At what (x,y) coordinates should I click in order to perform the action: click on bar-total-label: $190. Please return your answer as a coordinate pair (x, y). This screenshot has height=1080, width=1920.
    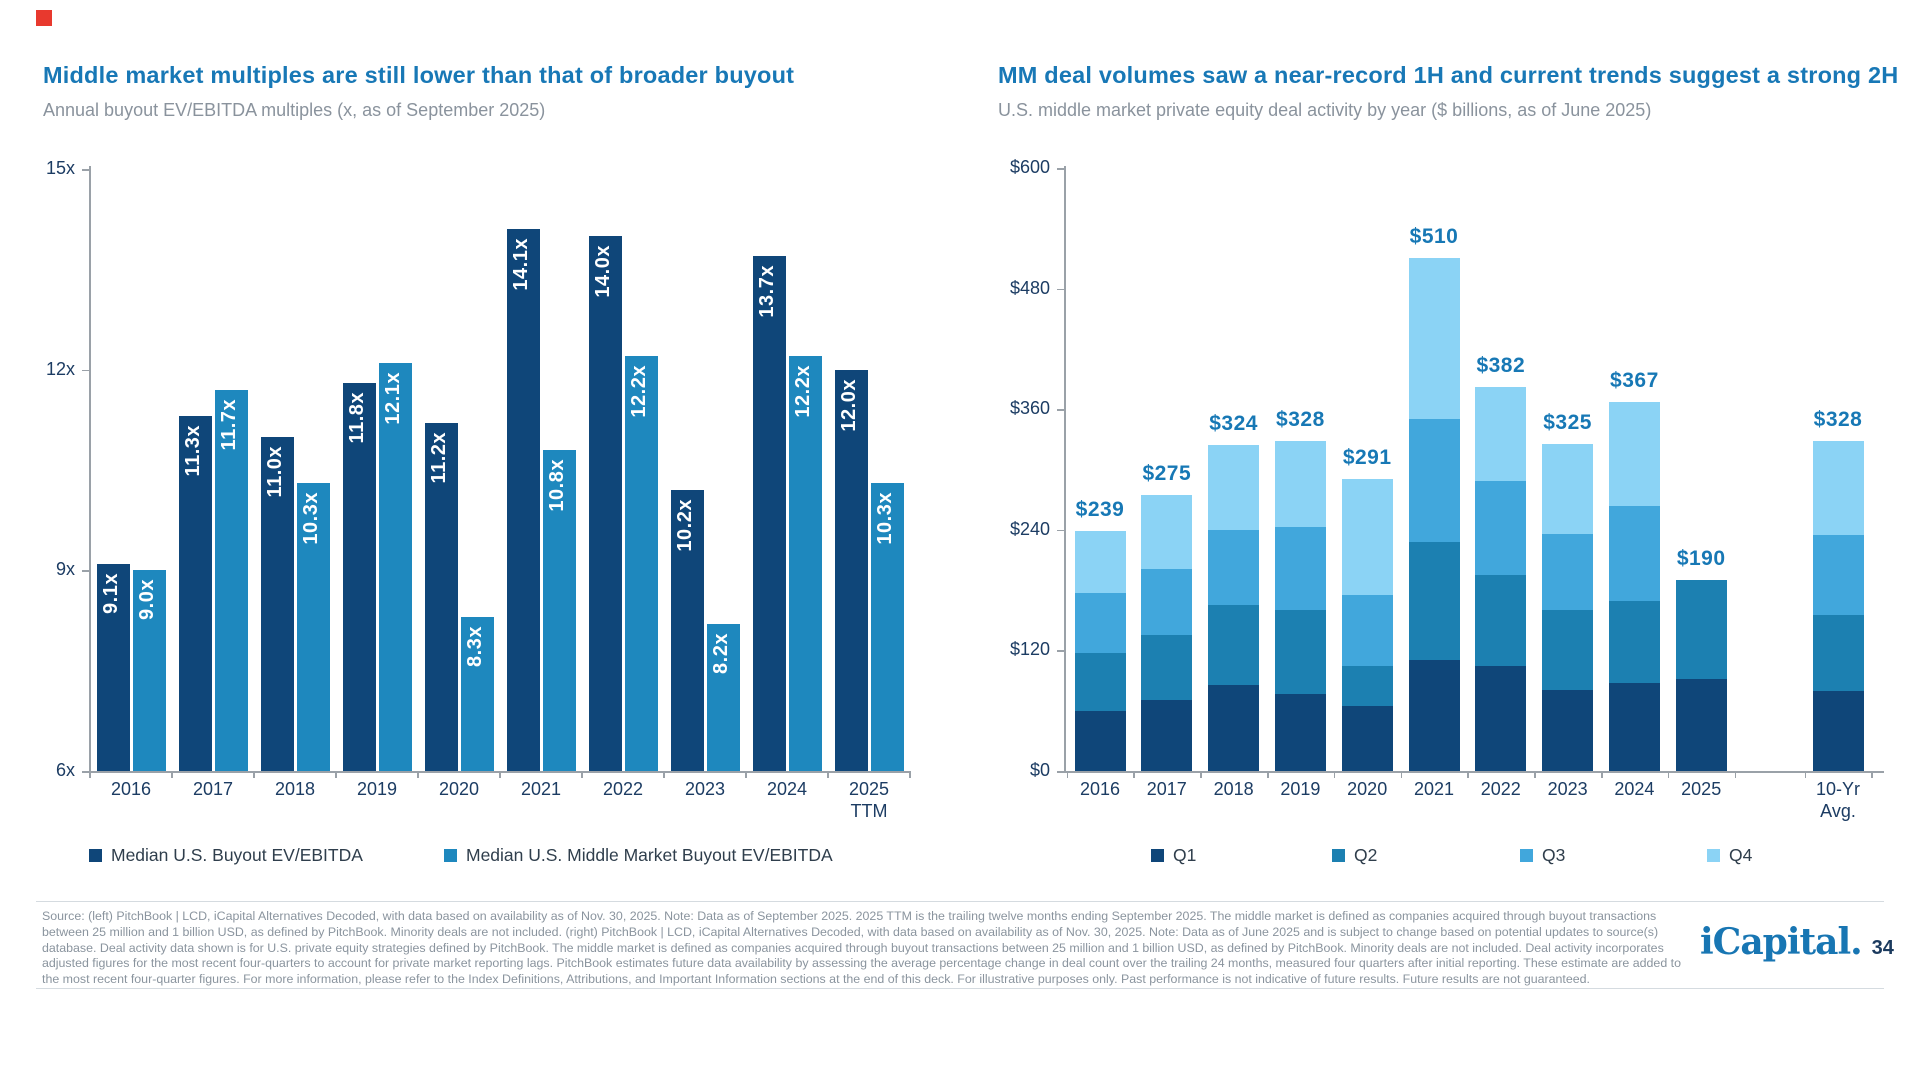
    Looking at the image, I should click on (1701, 559).